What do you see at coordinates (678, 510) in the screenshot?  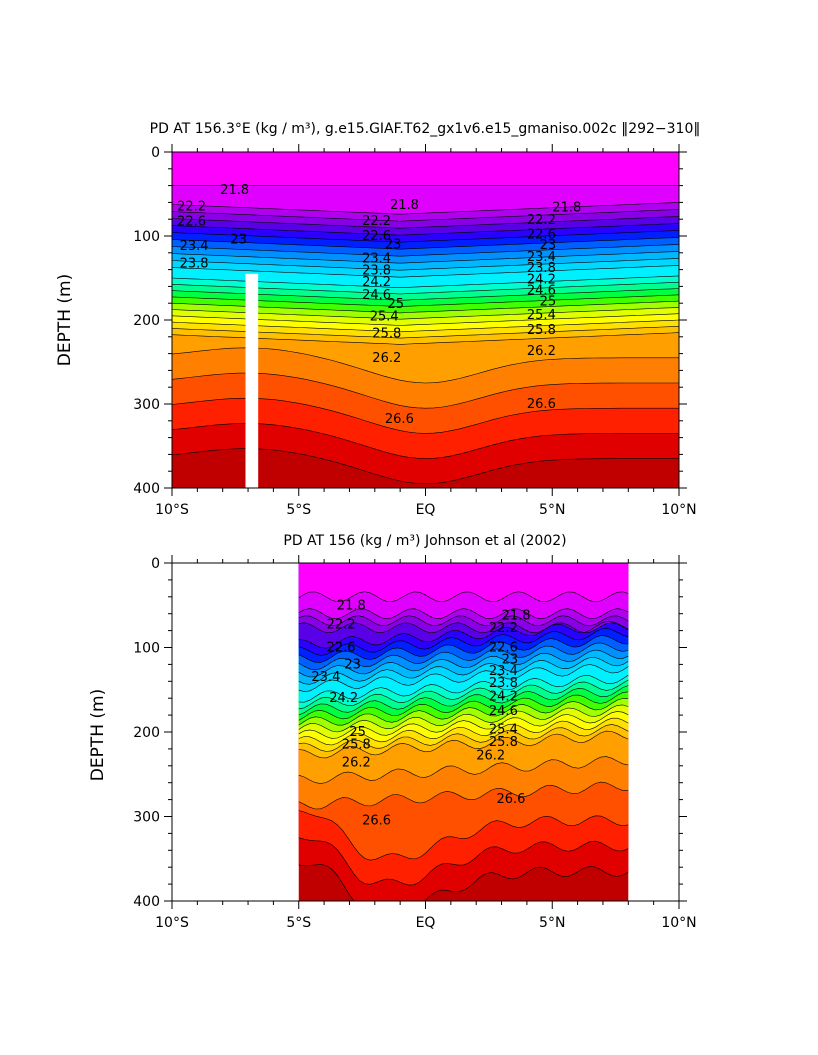 I see `x-tick-label: 10°N` at bounding box center [678, 510].